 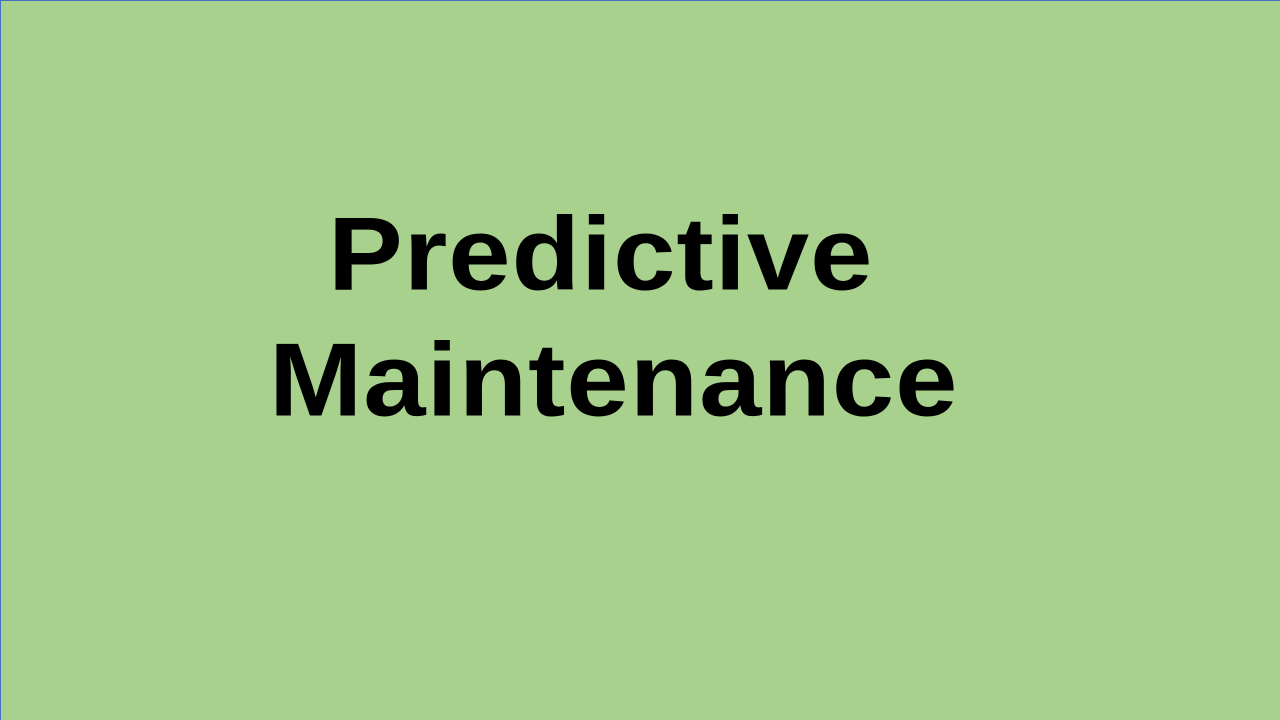 I want to click on title-line-maintenance: Maintenance, so click(x=614, y=379).